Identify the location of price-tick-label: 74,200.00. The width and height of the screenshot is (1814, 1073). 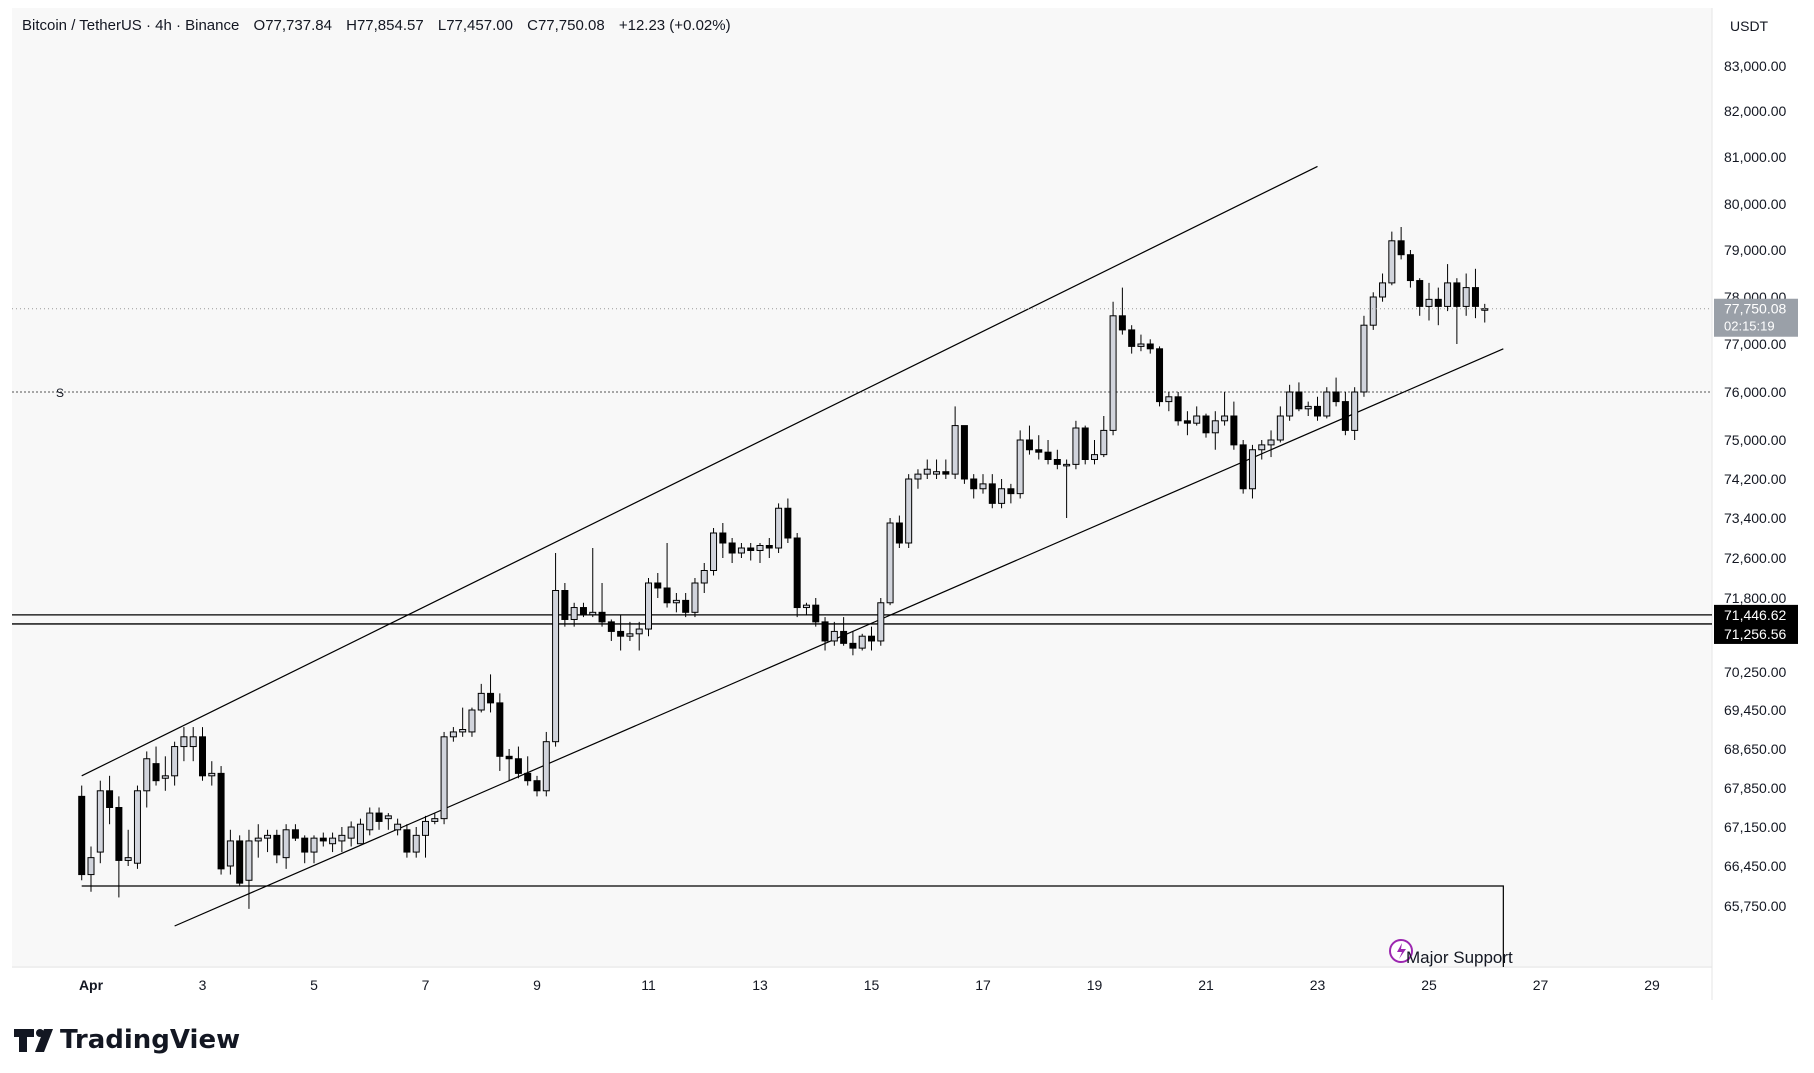
(1755, 479).